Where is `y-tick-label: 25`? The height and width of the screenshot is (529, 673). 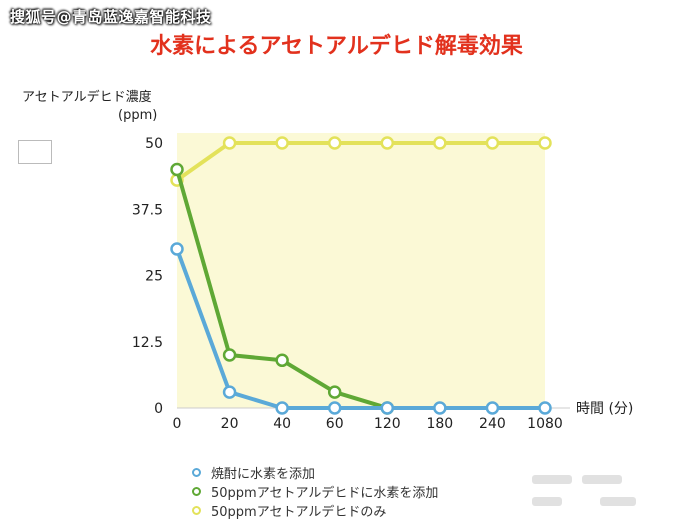
y-tick-label: 25 is located at coordinates (154, 277).